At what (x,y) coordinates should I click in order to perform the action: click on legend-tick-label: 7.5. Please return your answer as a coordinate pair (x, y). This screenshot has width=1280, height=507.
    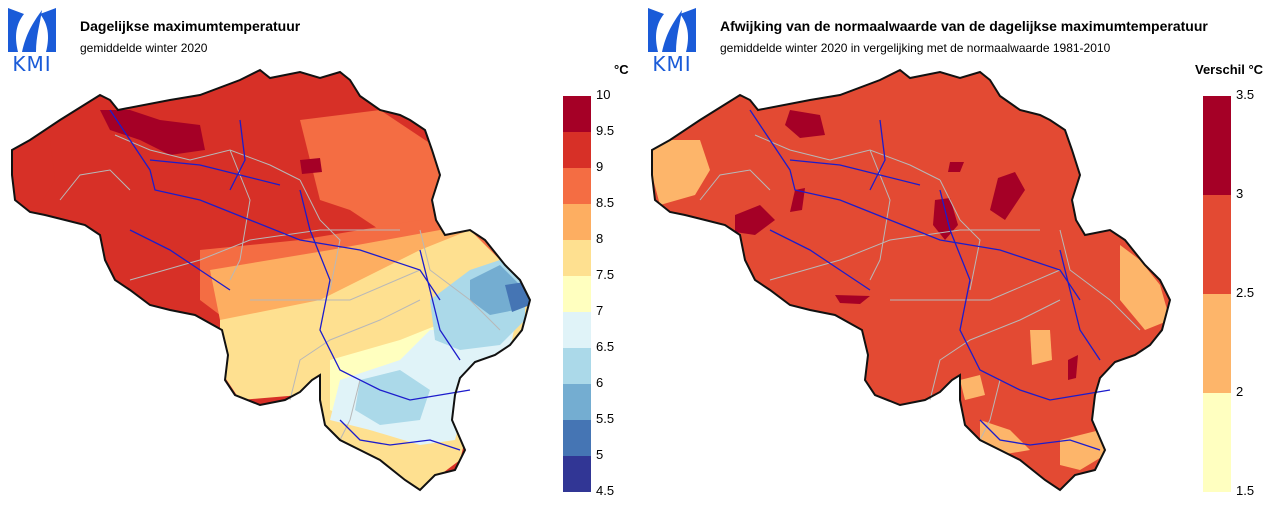
    Looking at the image, I should click on (605, 274).